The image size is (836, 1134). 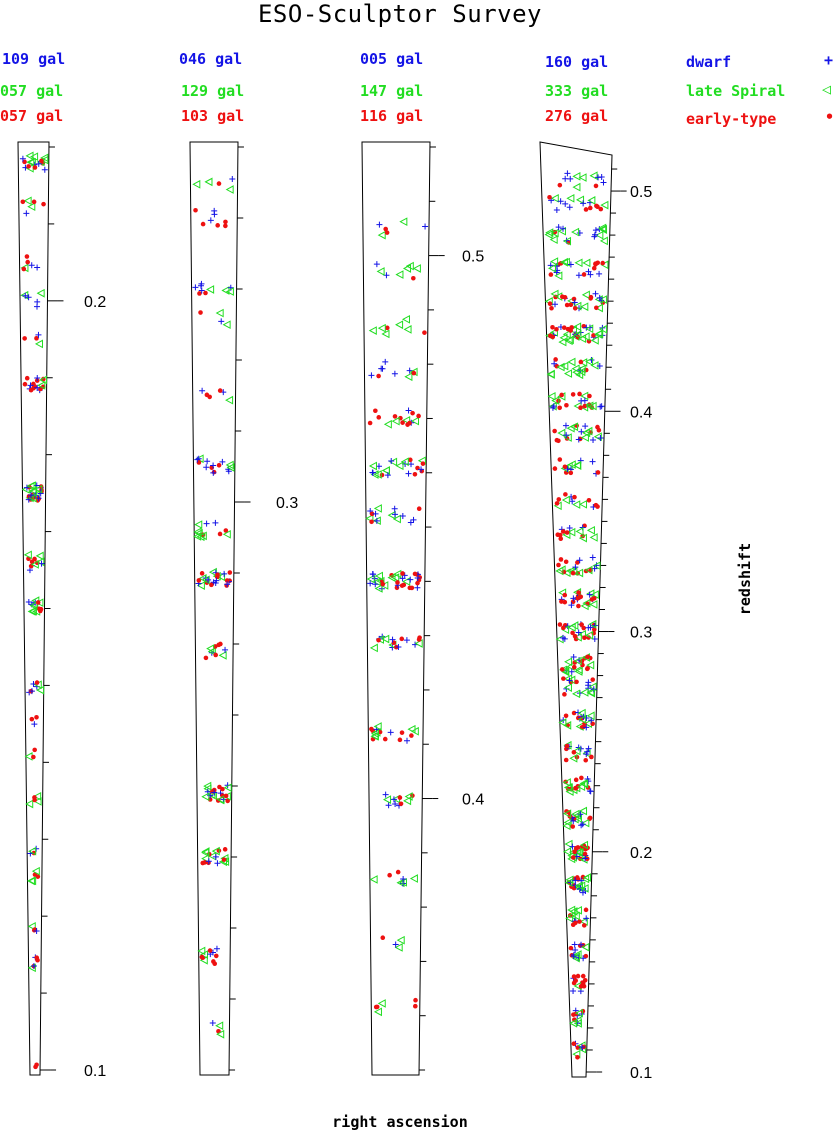 What do you see at coordinates (473, 257) in the screenshot?
I see `tick-label-panel3: 0.5` at bounding box center [473, 257].